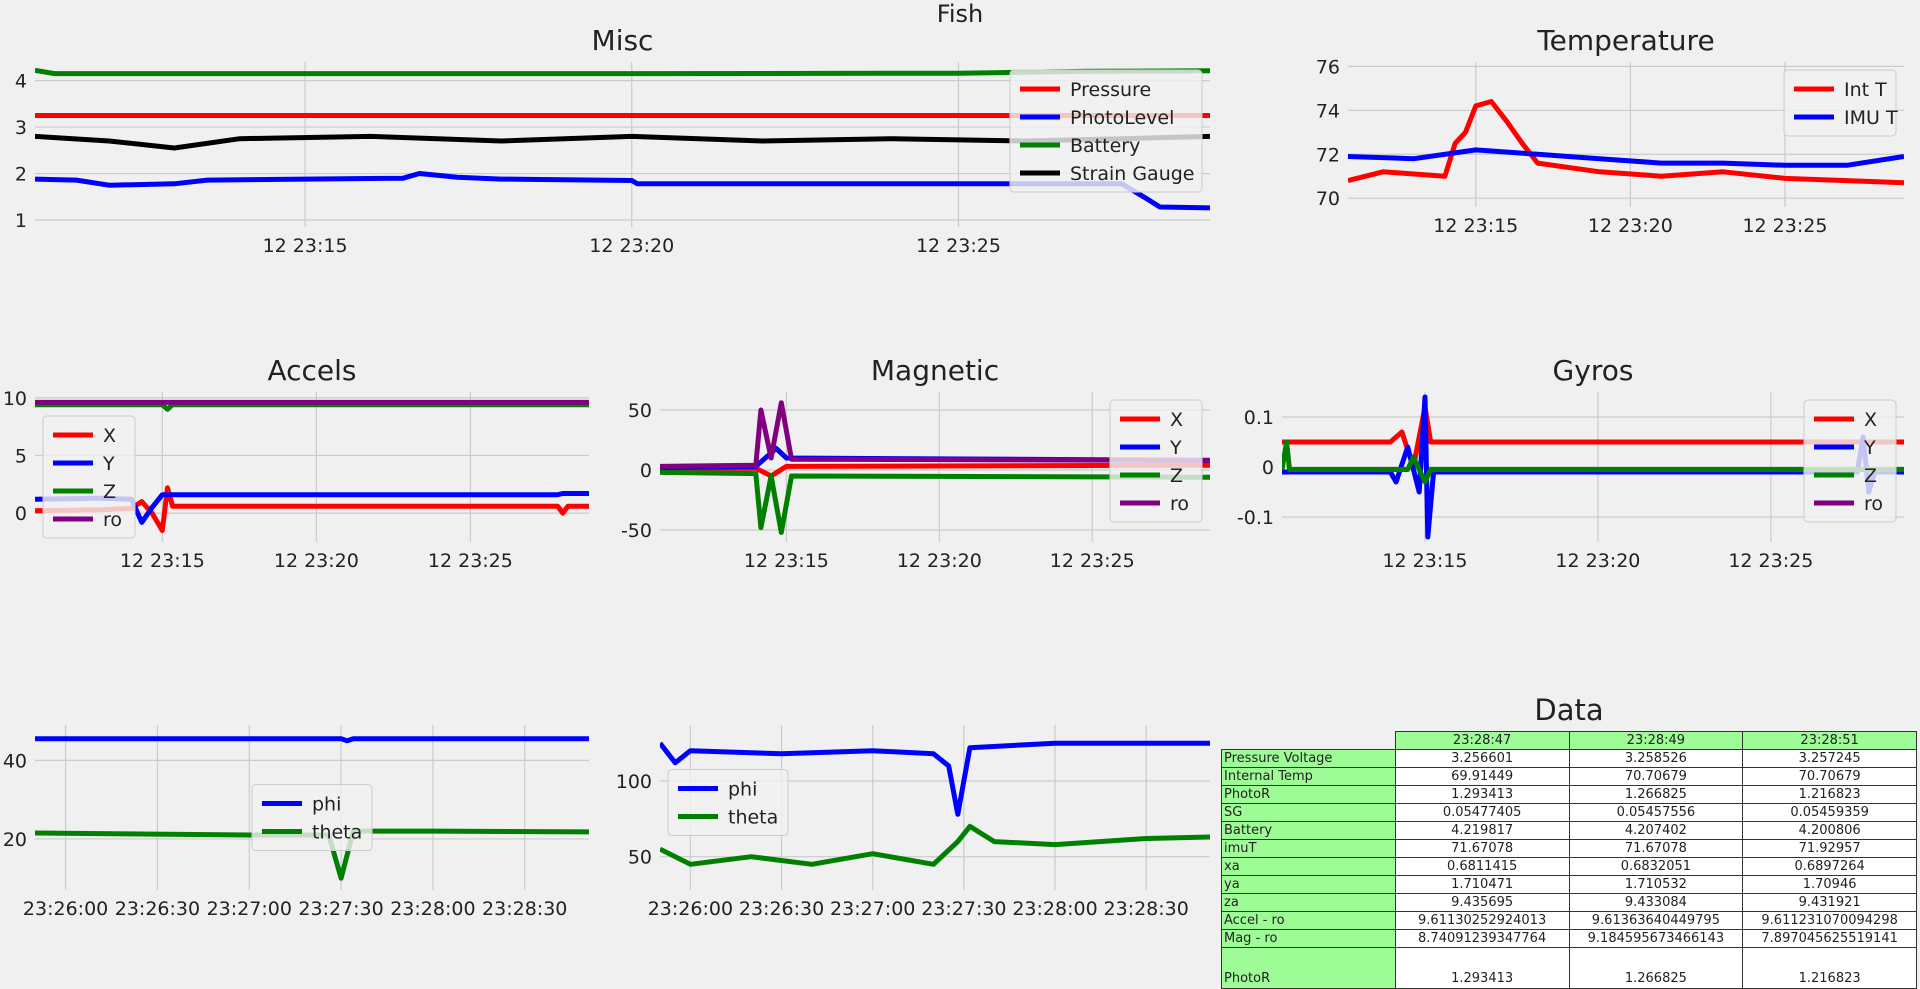 The width and height of the screenshot is (1920, 989). Describe the element at coordinates (1656, 794) in the screenshot. I see `table-cell: 1.266825` at that location.